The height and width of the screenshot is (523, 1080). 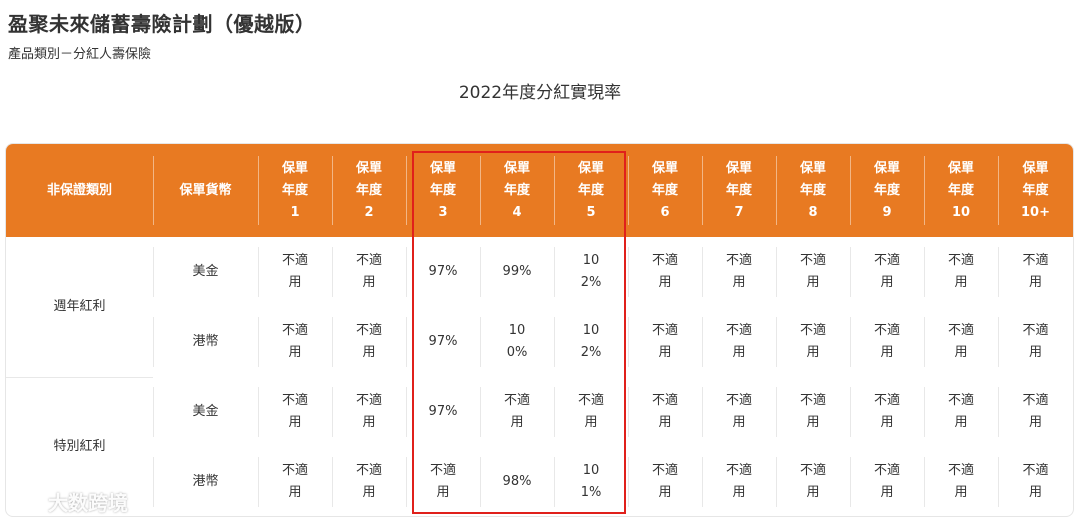 What do you see at coordinates (79, 190) in the screenshot?
I see `header-category: 非保證類別` at bounding box center [79, 190].